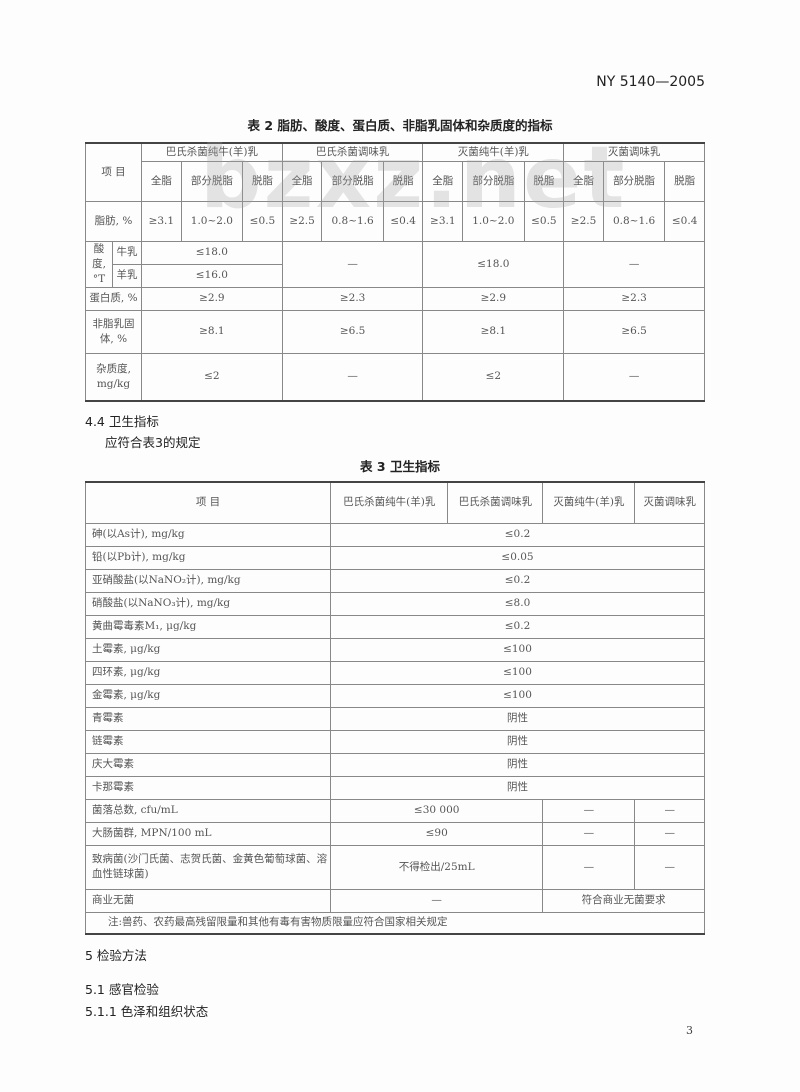  I want to click on item-label: 铅(以Pb计), mg/kg, so click(208, 557).